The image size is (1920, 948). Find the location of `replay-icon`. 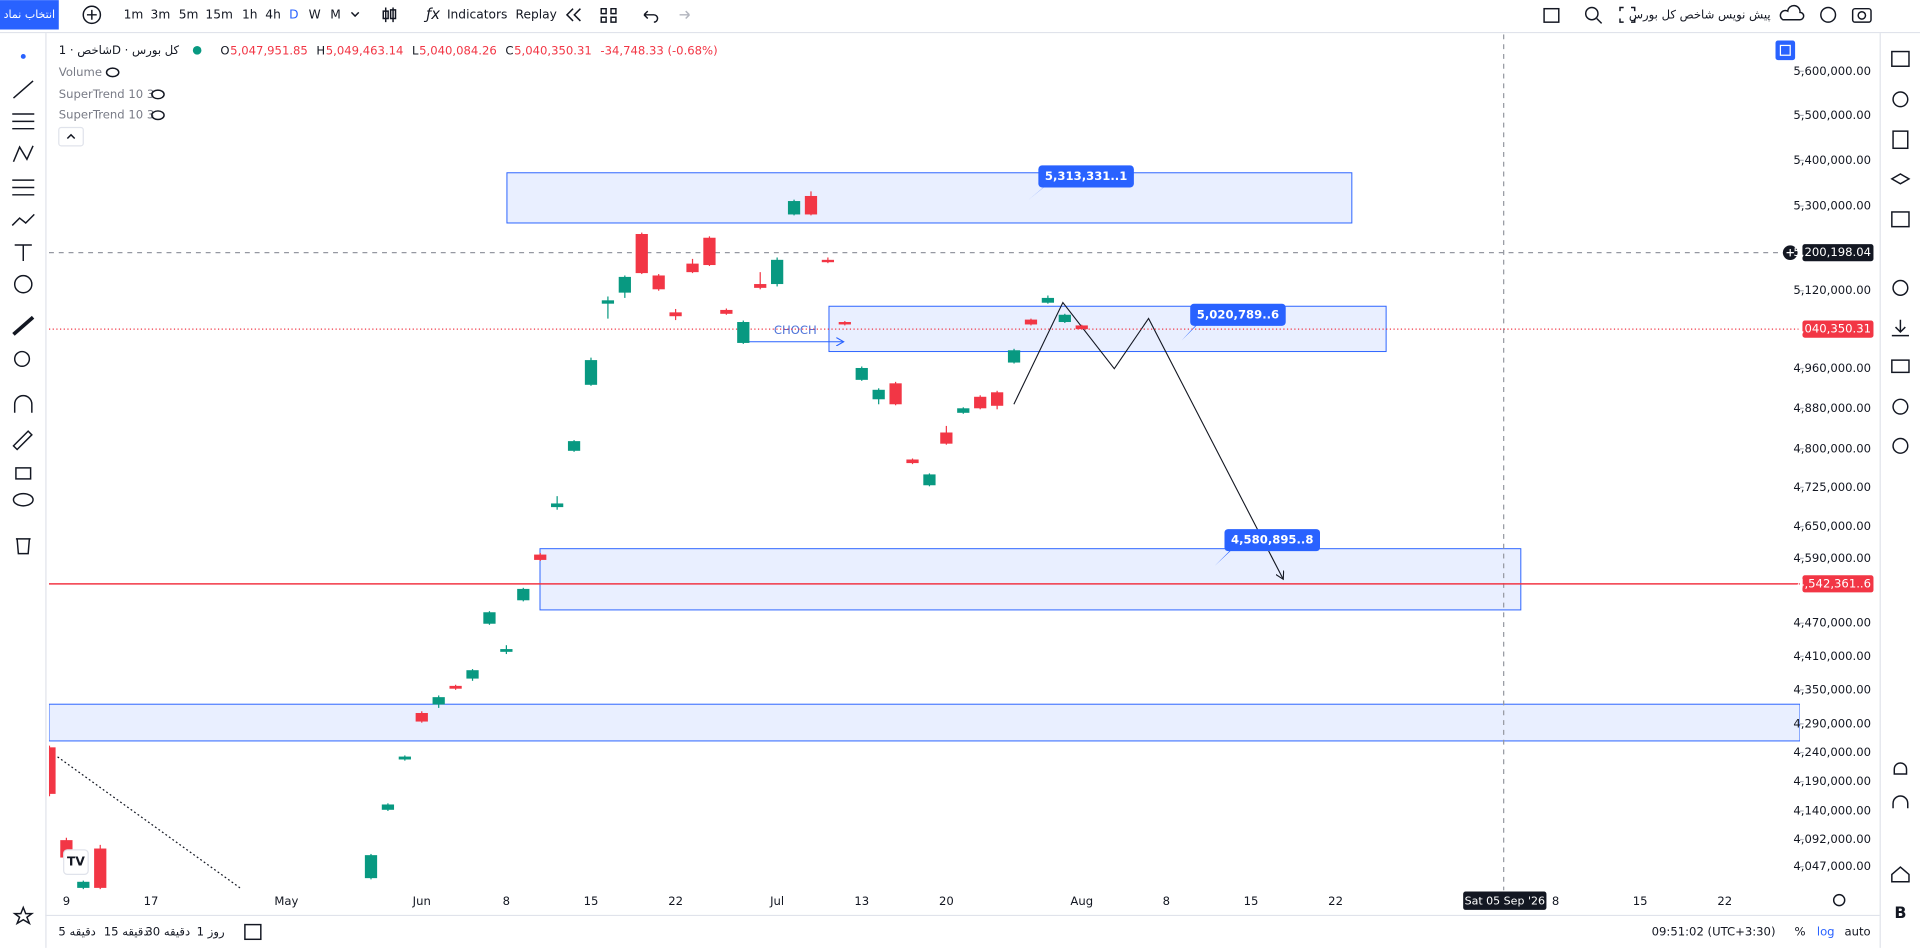

replay-icon is located at coordinates (573, 15).